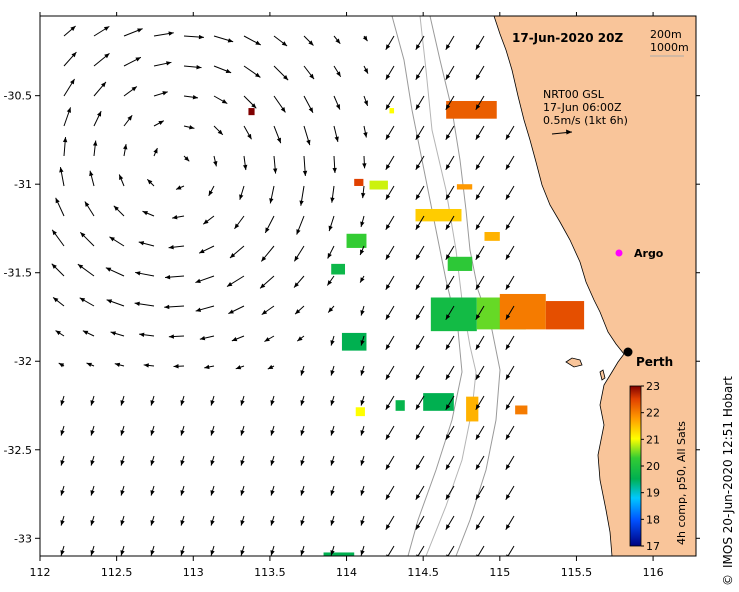 This screenshot has width=739, height=592. What do you see at coordinates (602, 375) in the screenshot?
I see `garden-island` at bounding box center [602, 375].